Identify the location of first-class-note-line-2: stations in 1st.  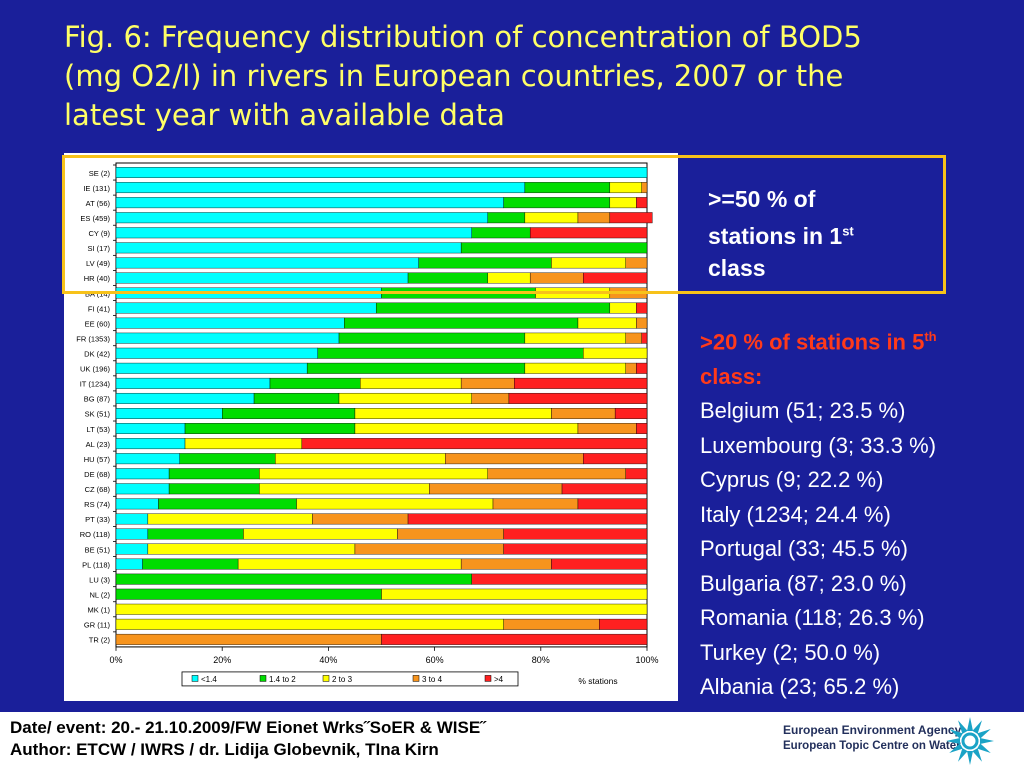
(781, 235).